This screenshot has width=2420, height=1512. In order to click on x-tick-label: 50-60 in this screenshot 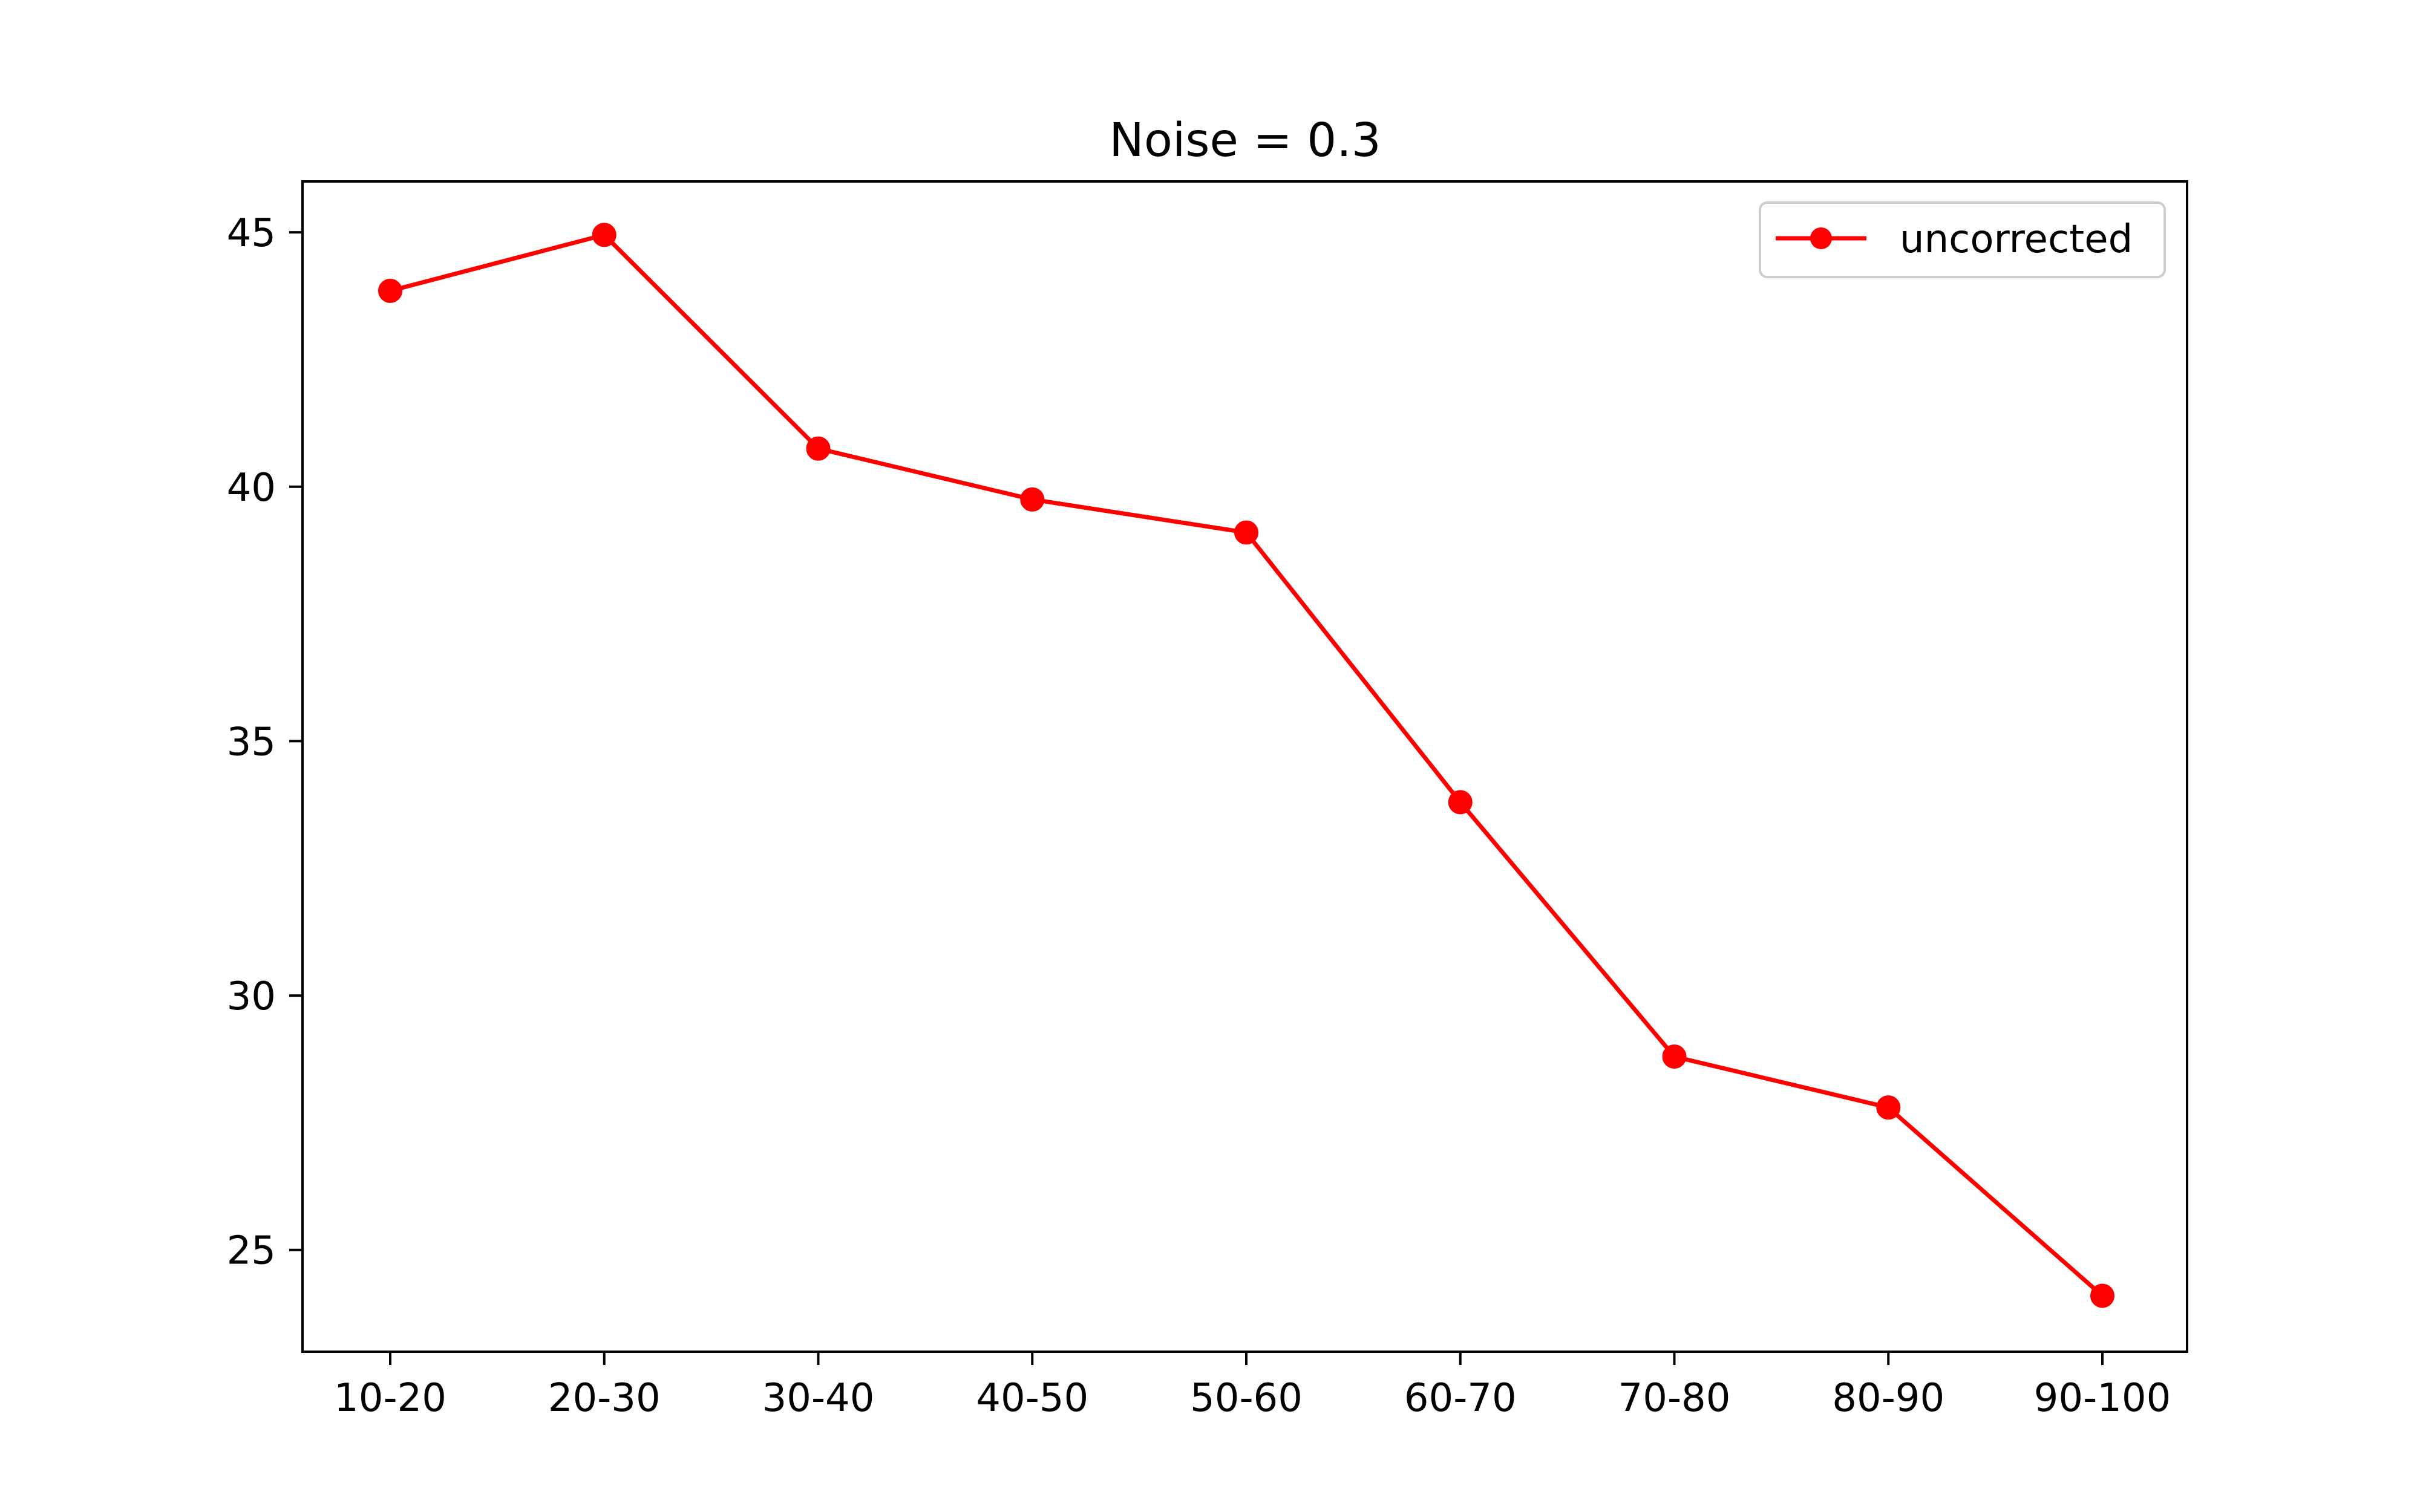, I will do `click(1246, 1398)`.